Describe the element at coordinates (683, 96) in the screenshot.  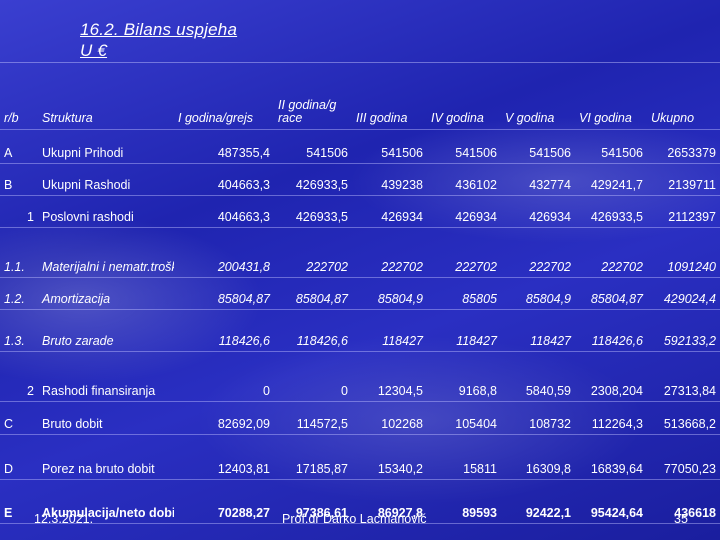
I see `header-ukupno: Ukupno` at that location.